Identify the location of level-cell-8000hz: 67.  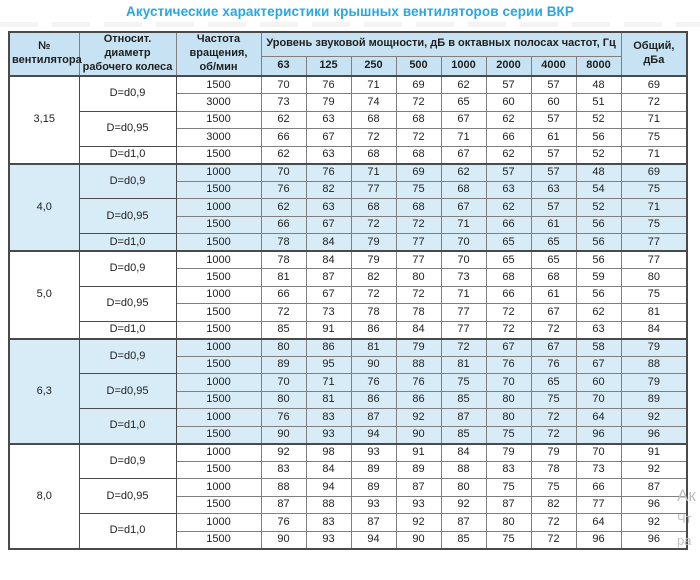
(598, 364).